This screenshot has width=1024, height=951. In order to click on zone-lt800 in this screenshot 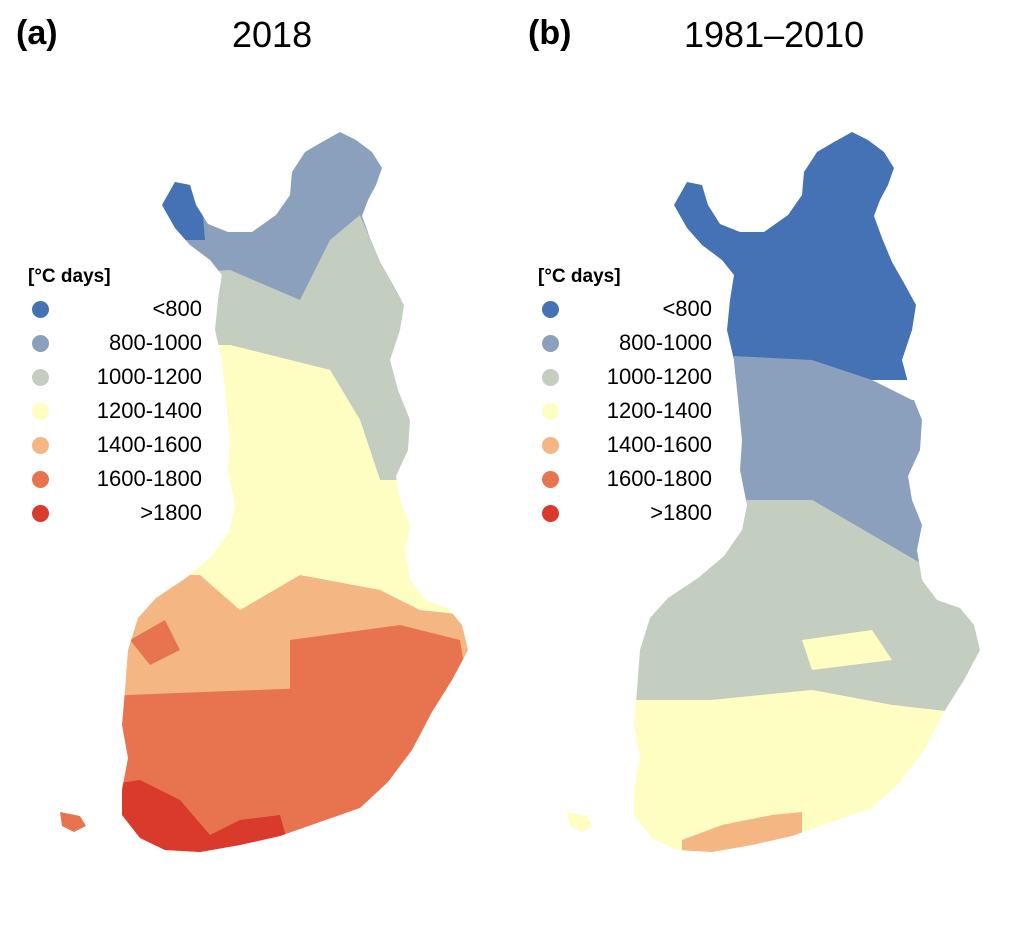, I will do `click(177, 205)`.